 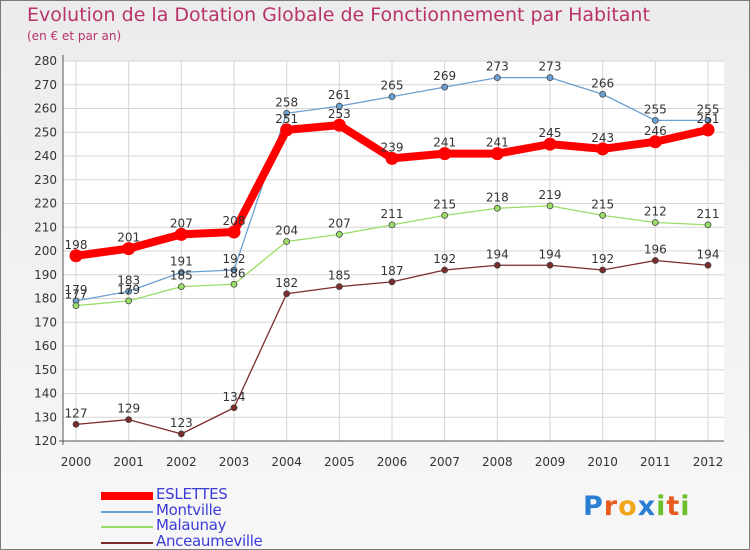 I want to click on x-tick-label: 2001, so click(x=128, y=462).